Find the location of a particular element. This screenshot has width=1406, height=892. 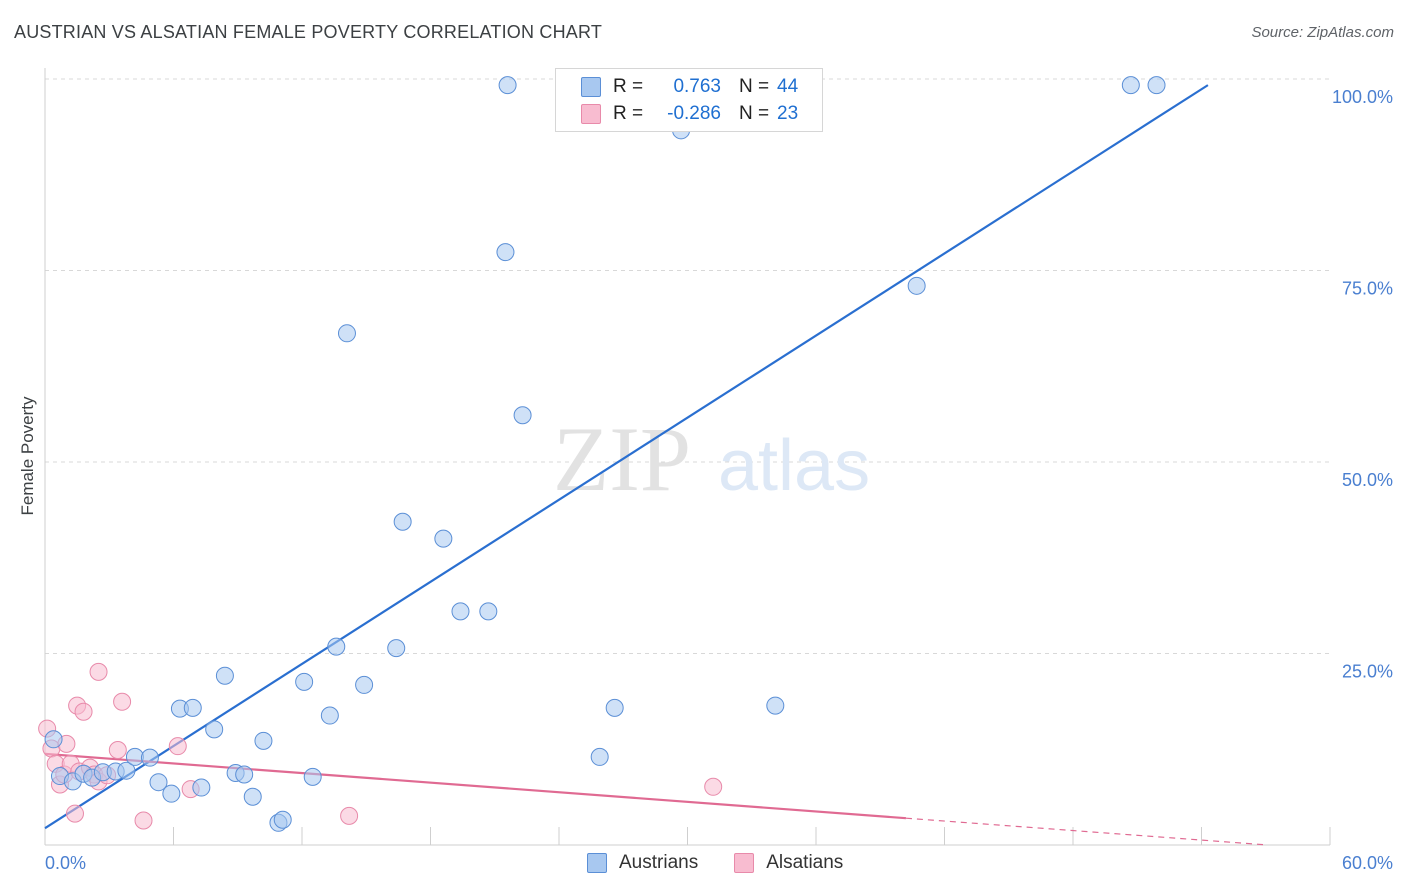

legend-row-austrians: R = 0.763 N = 44 is located at coordinates (689, 87).